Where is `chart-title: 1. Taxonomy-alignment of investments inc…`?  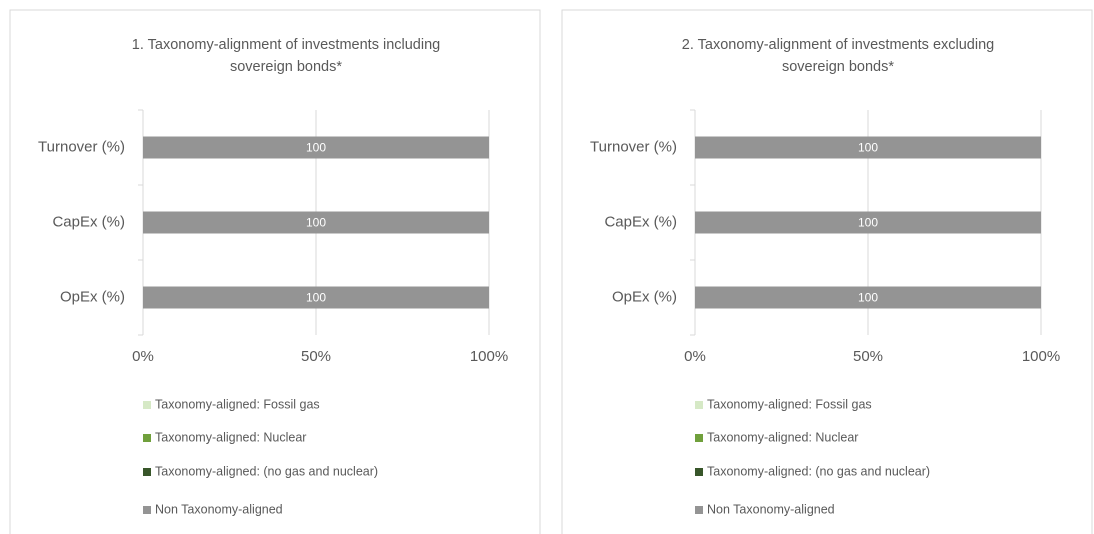
chart-title: 1. Taxonomy-alignment of investments inc… is located at coordinates (286, 45).